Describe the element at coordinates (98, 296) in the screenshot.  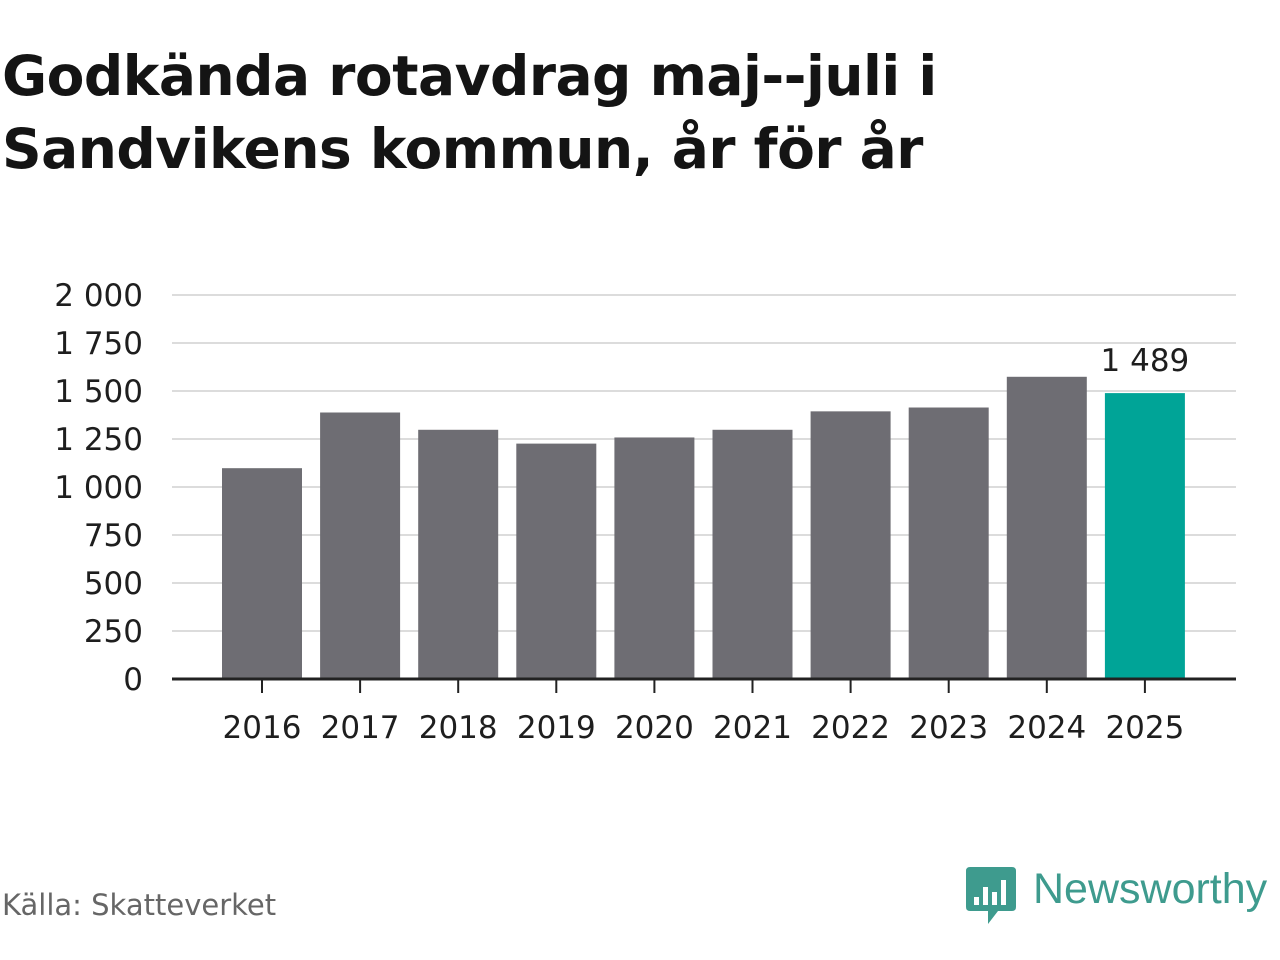
I see `y-tick-label: 2 000` at that location.